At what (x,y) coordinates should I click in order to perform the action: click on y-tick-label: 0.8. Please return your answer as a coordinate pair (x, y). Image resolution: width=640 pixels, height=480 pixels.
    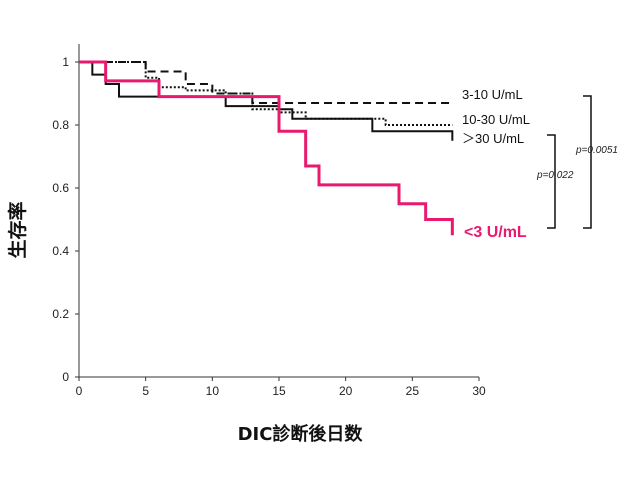
    Looking at the image, I should click on (60, 125).